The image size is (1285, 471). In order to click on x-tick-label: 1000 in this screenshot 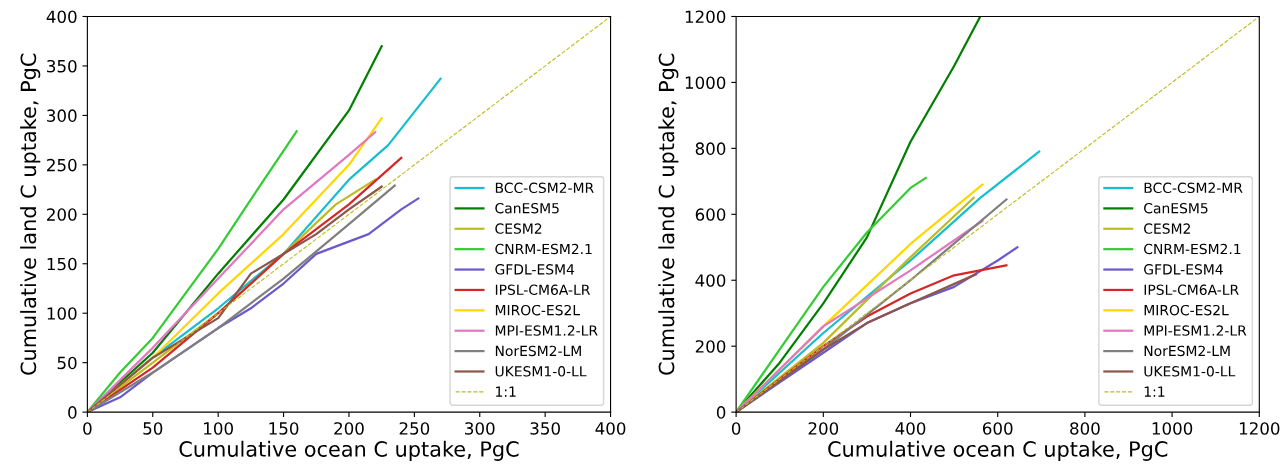, I will do `click(1172, 428)`.